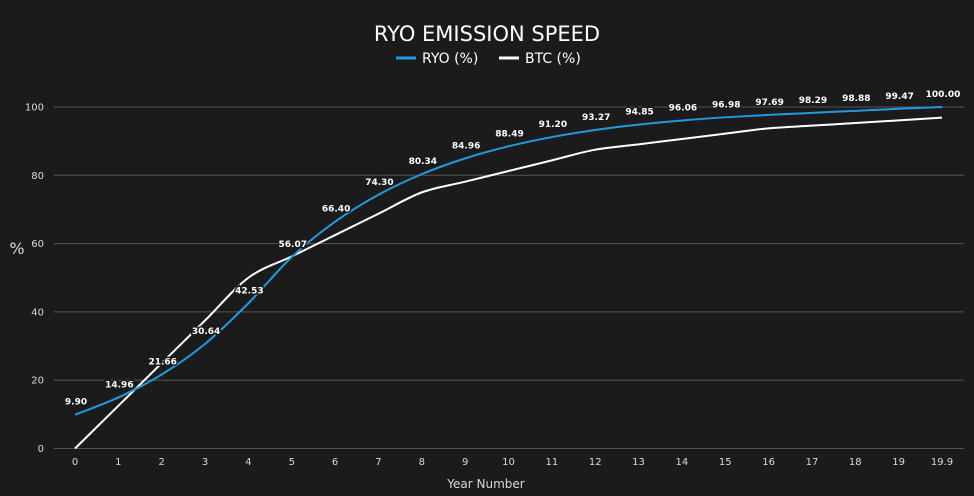 This screenshot has width=974, height=496. What do you see at coordinates (34, 279) in the screenshot?
I see `y-axis-ticks: 0 20 40 60 80 100` at bounding box center [34, 279].